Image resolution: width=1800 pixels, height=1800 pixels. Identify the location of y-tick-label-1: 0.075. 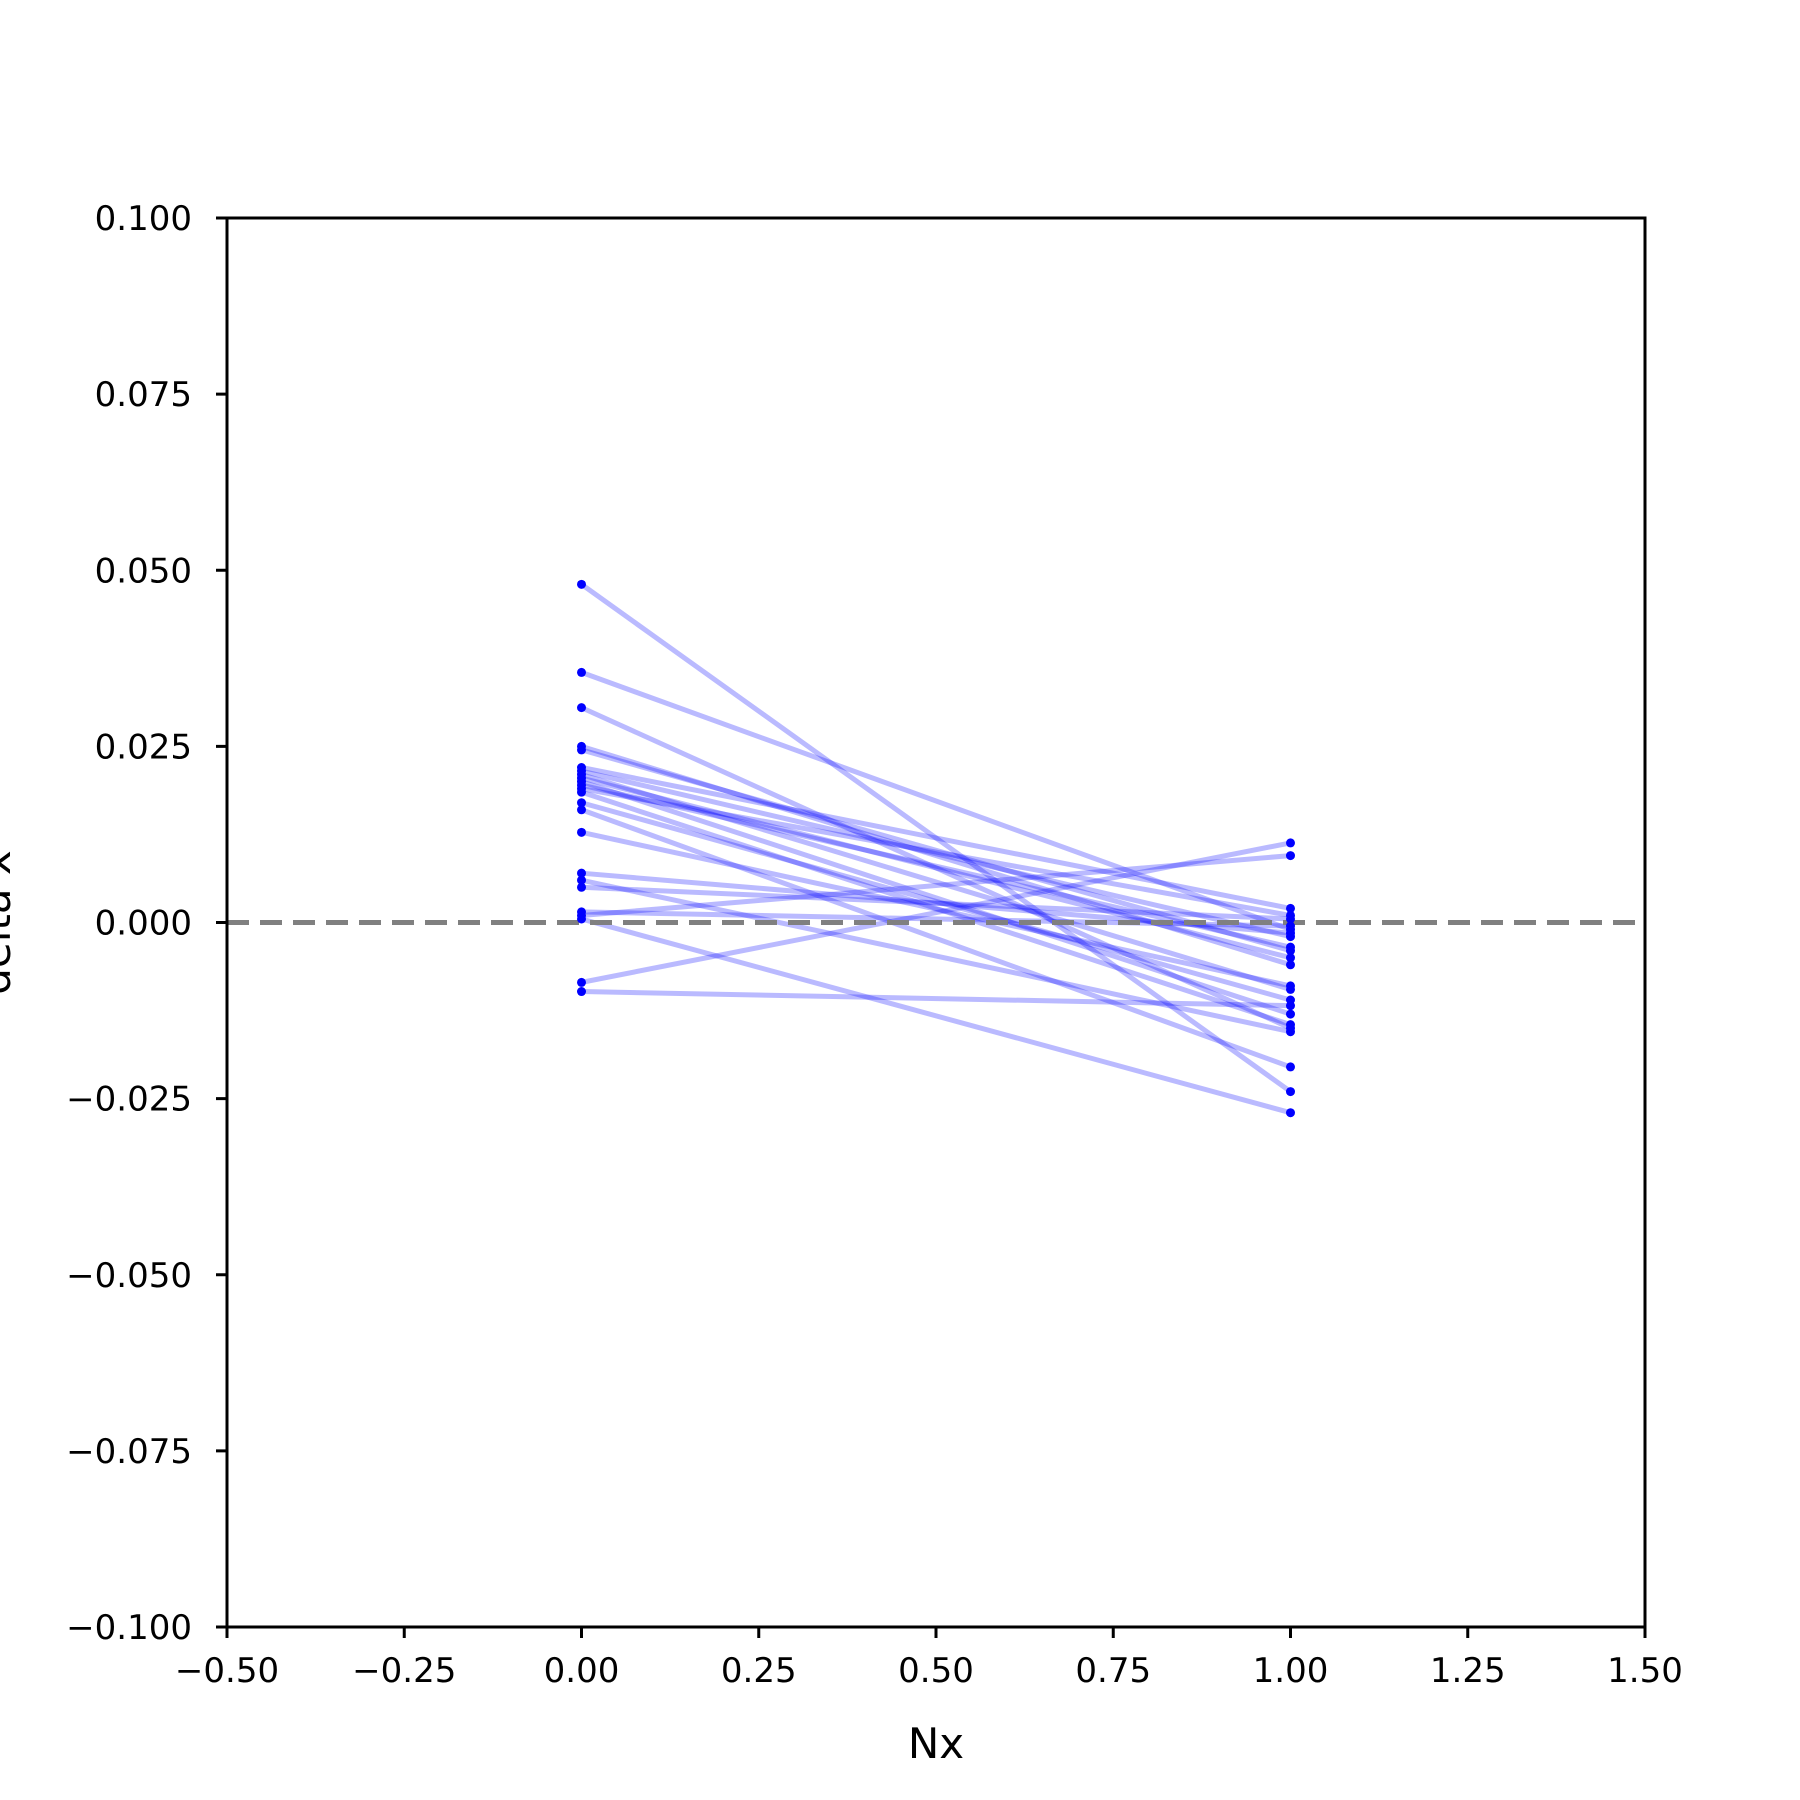
(143, 395).